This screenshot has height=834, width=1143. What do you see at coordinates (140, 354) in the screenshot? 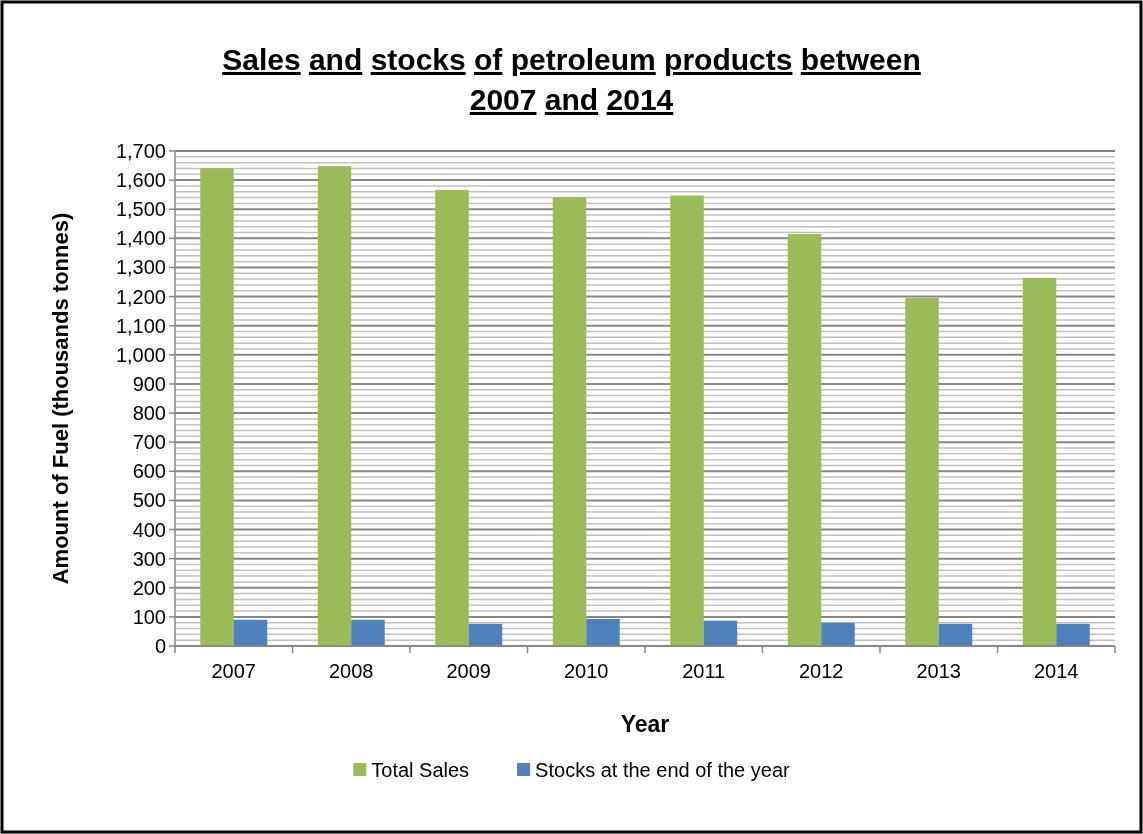
I see `y-tick-label: 1,000` at bounding box center [140, 354].